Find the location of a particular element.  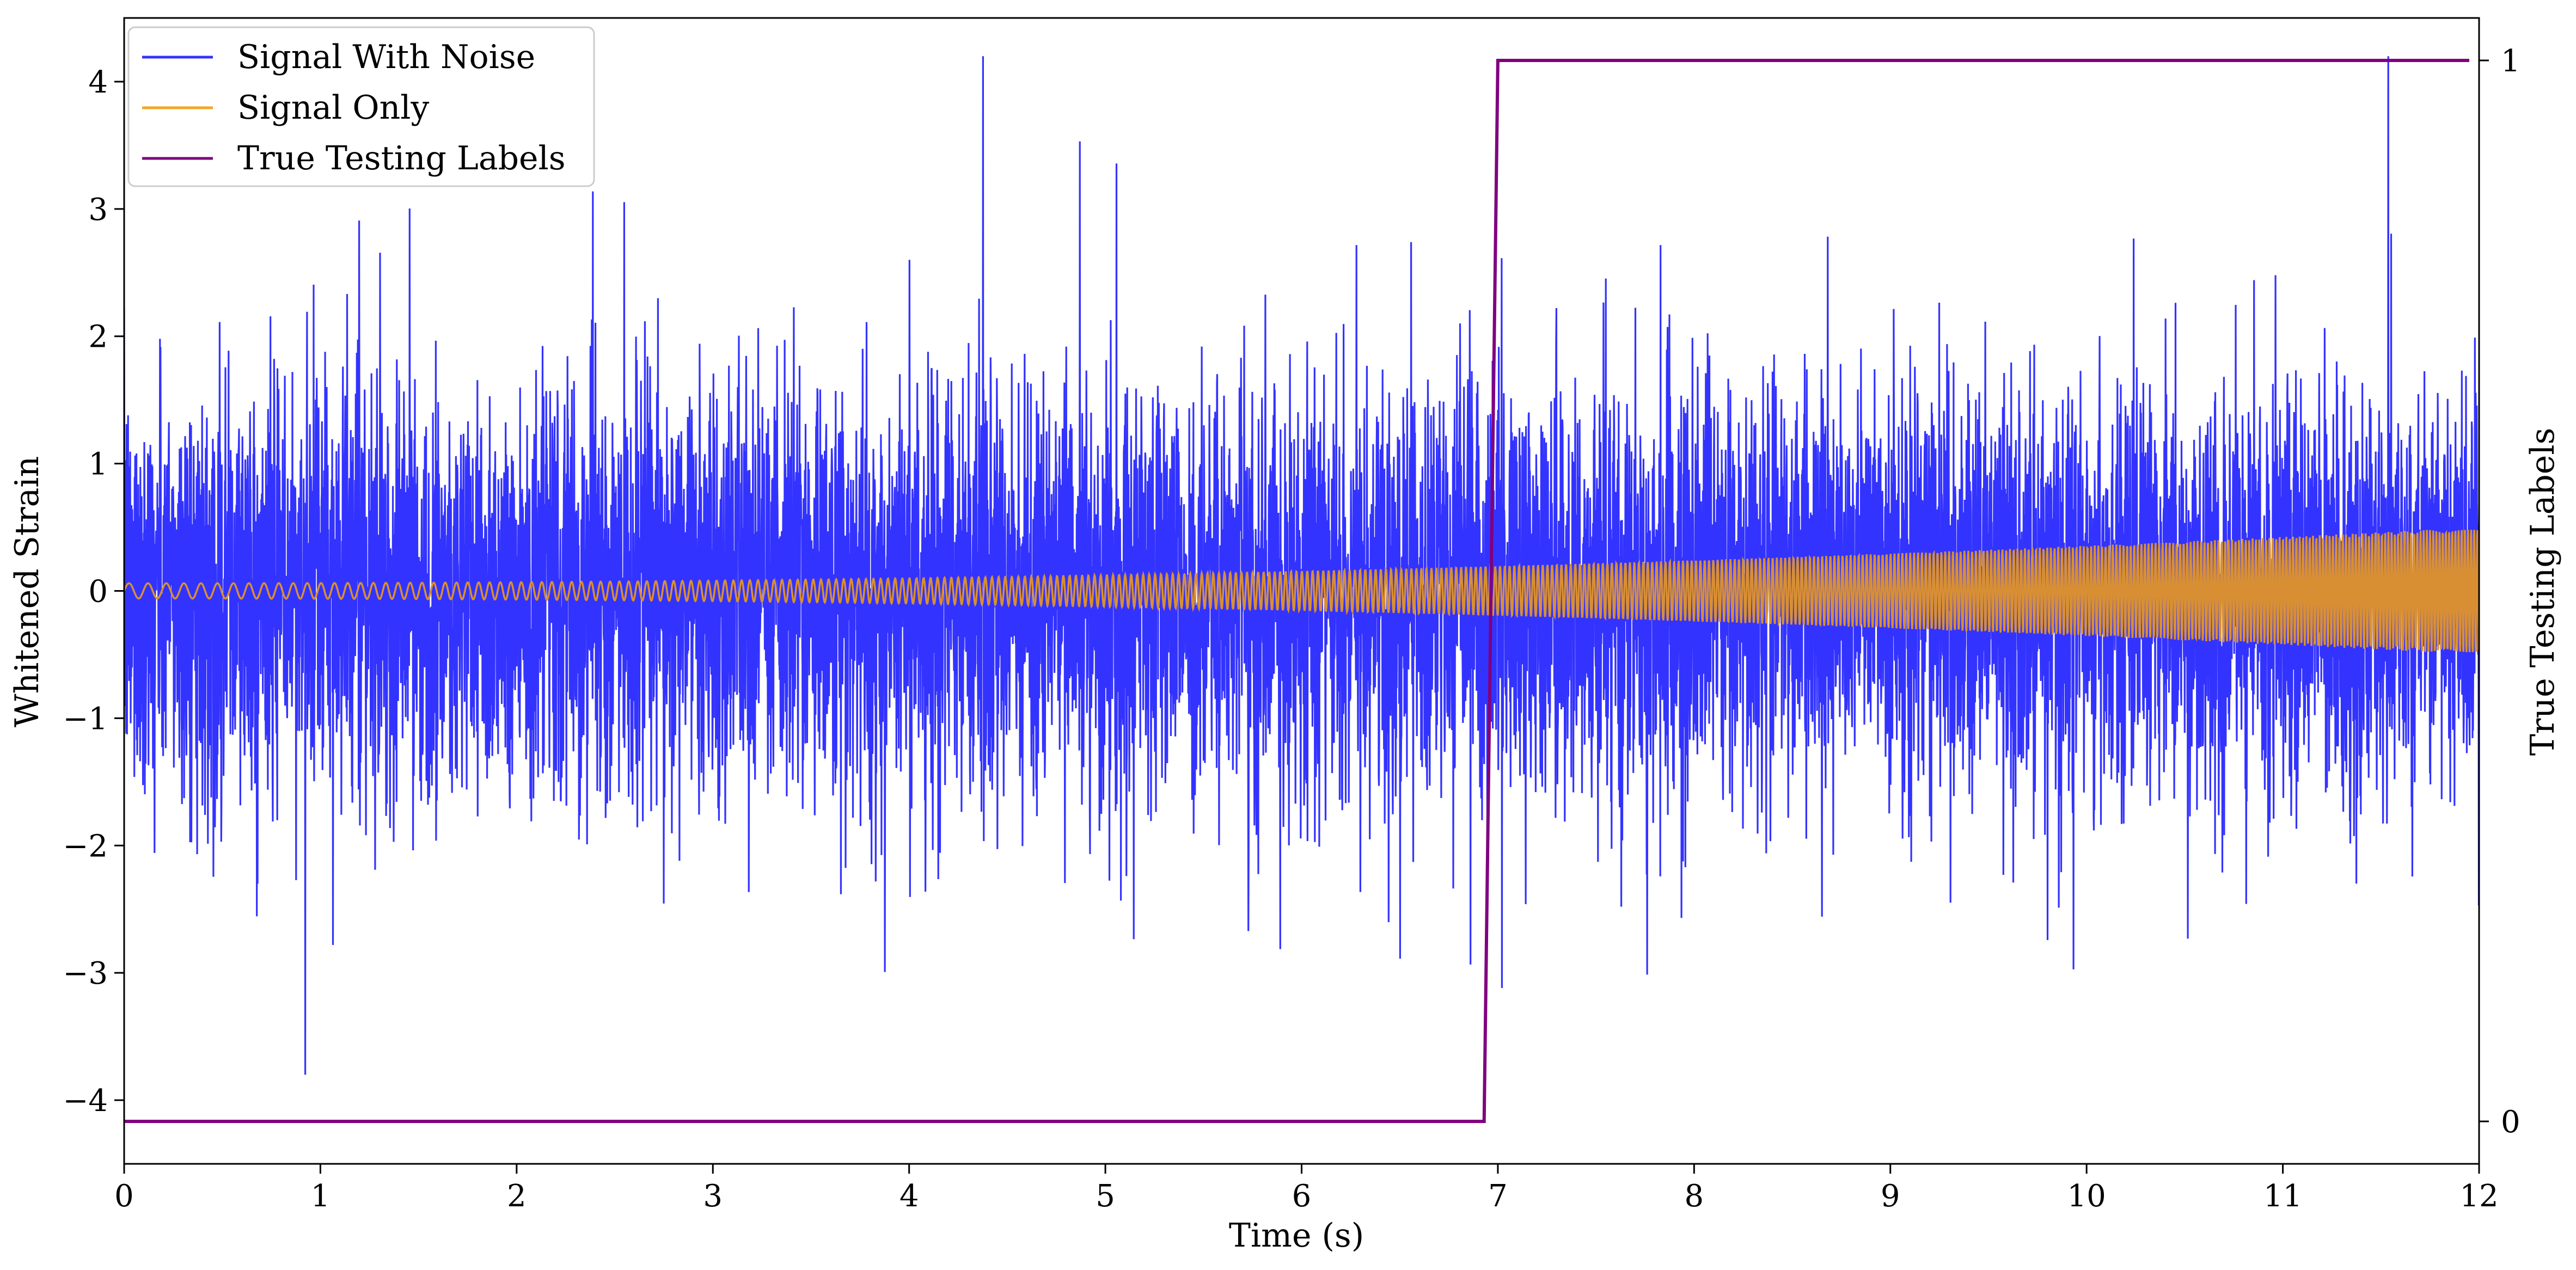

y-tick-label: 0 is located at coordinates (98, 592).